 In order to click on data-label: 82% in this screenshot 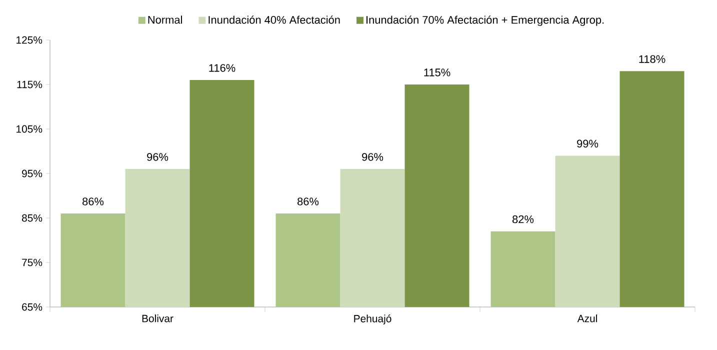, I will do `click(523, 219)`.